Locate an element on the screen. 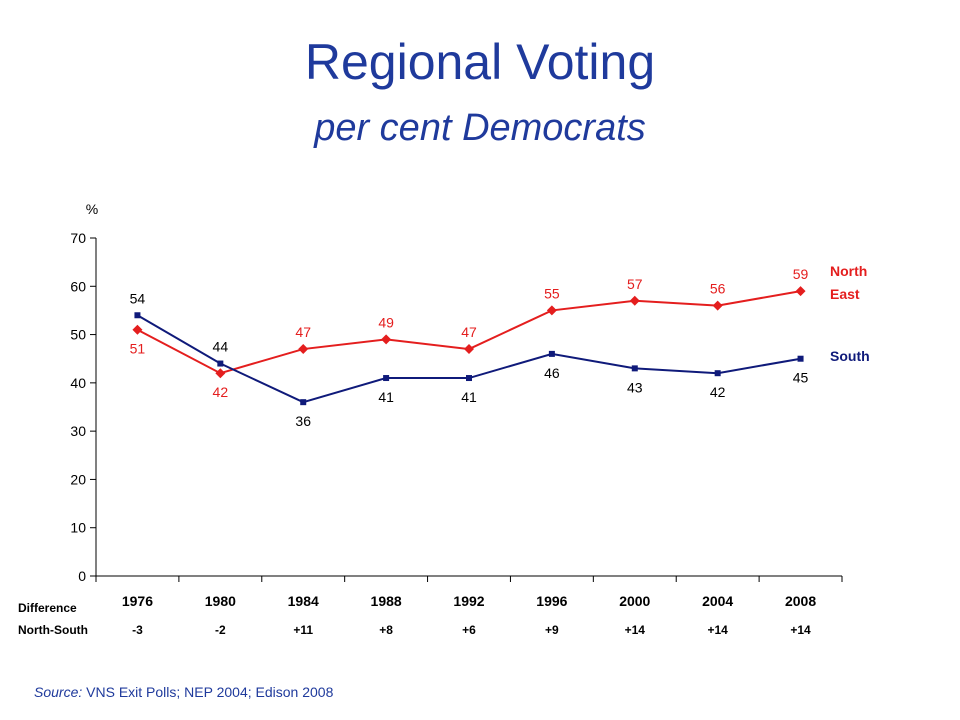 The image size is (960, 720). x-tick-label: 1980 is located at coordinates (220, 601).